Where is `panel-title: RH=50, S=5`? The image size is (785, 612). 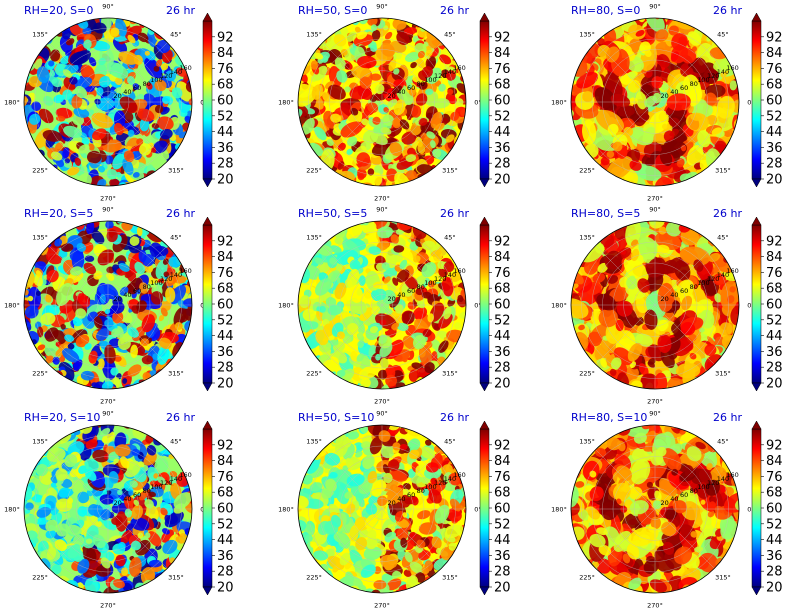
panel-title: RH=50, S=5 is located at coordinates (332, 213).